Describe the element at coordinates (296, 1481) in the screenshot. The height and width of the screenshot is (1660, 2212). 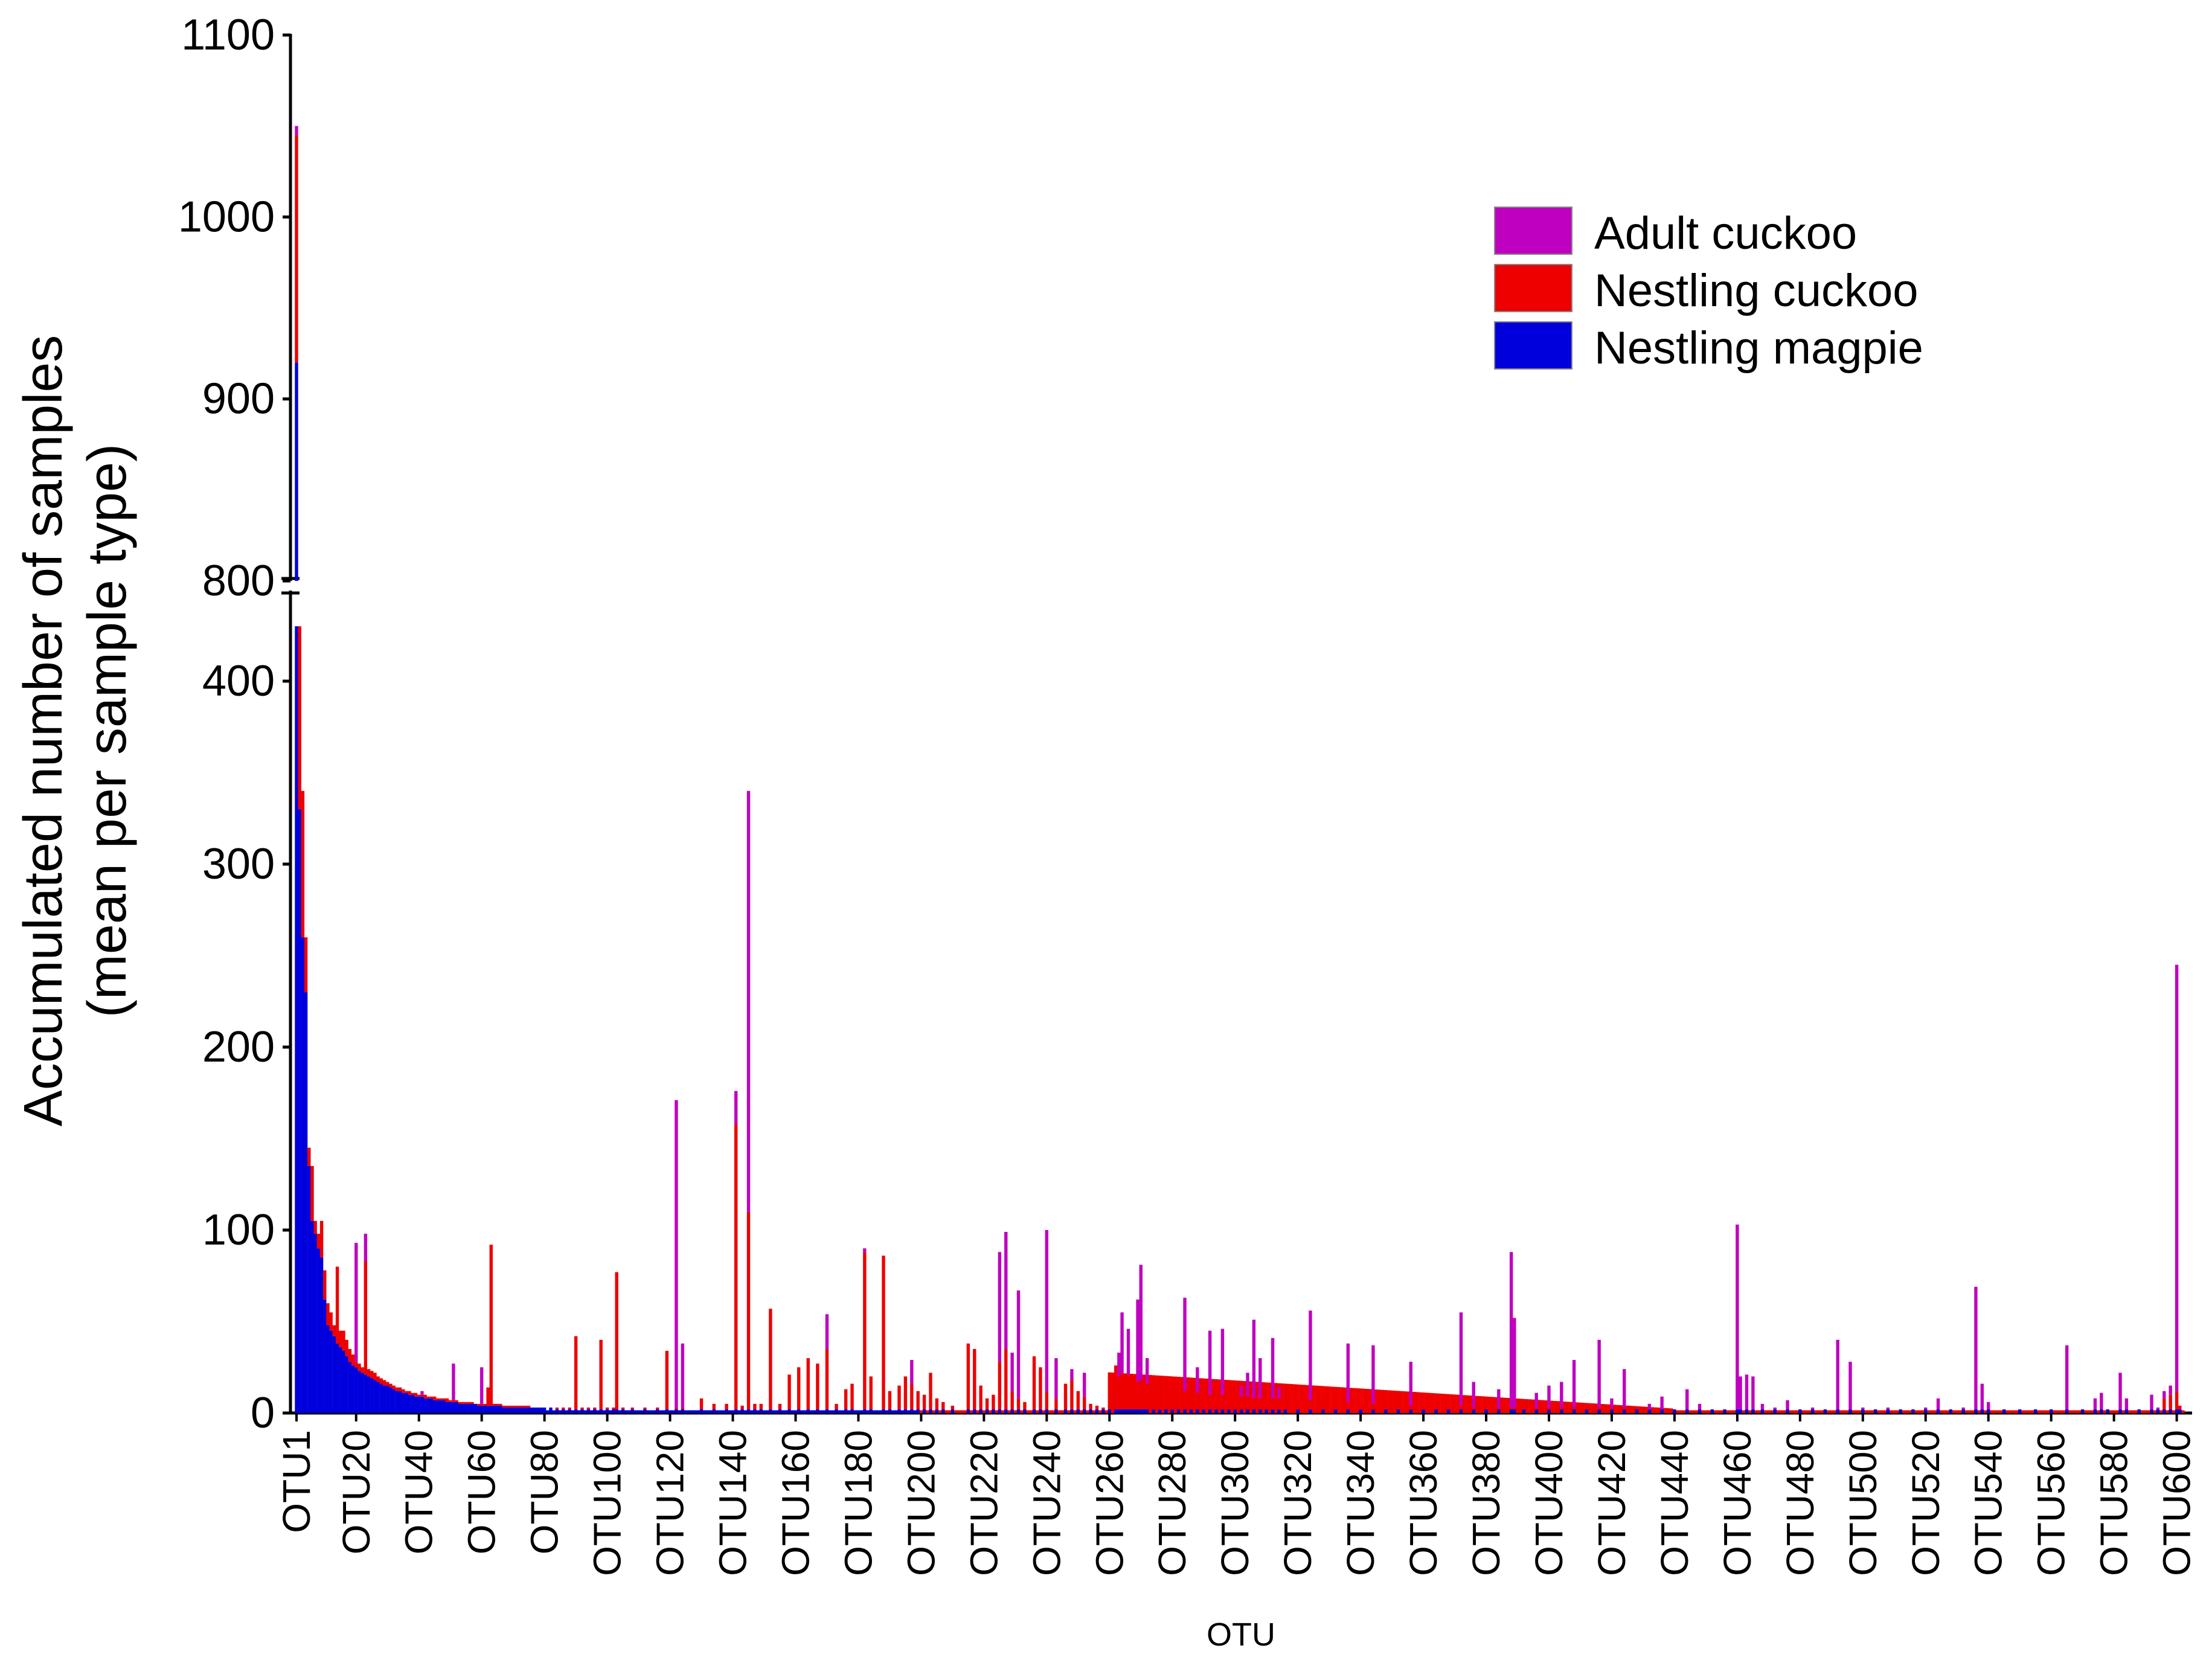
I see `x-tick-label: OTU1` at that location.